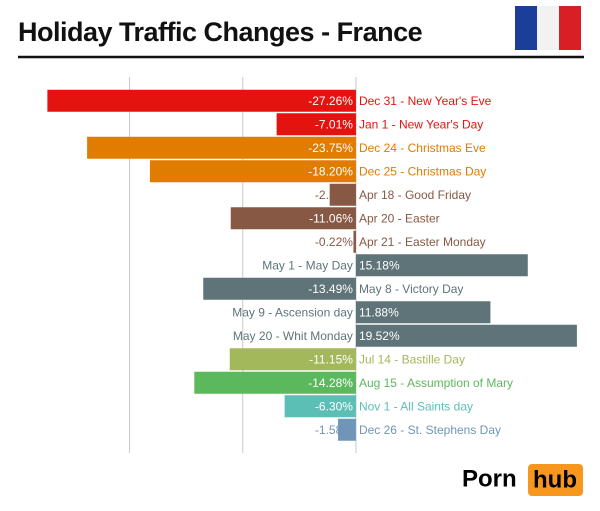 The image size is (600, 511). I want to click on category-label: Dec 26 - St. Stephens Day, so click(430, 430).